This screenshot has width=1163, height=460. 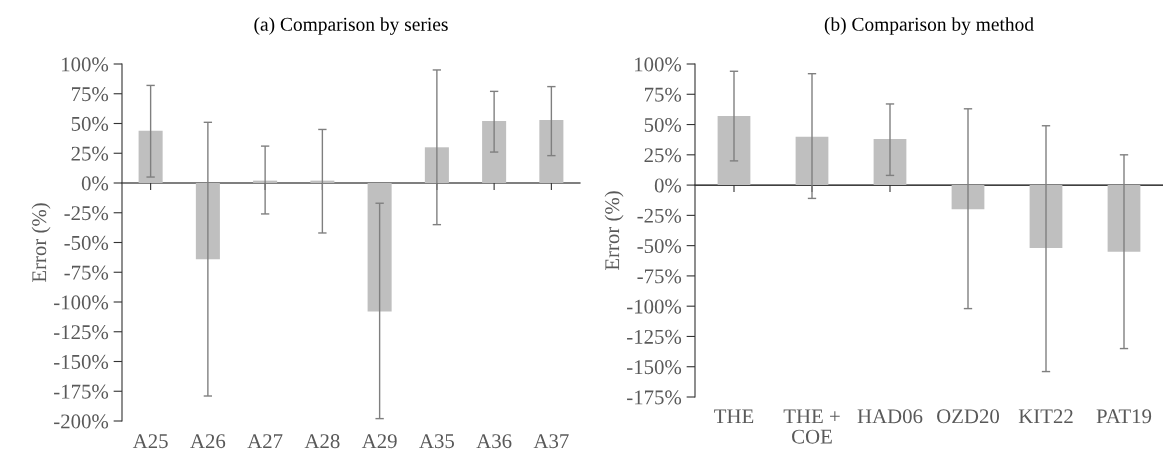 I want to click on x-tick-label: A27, so click(x=265, y=441).